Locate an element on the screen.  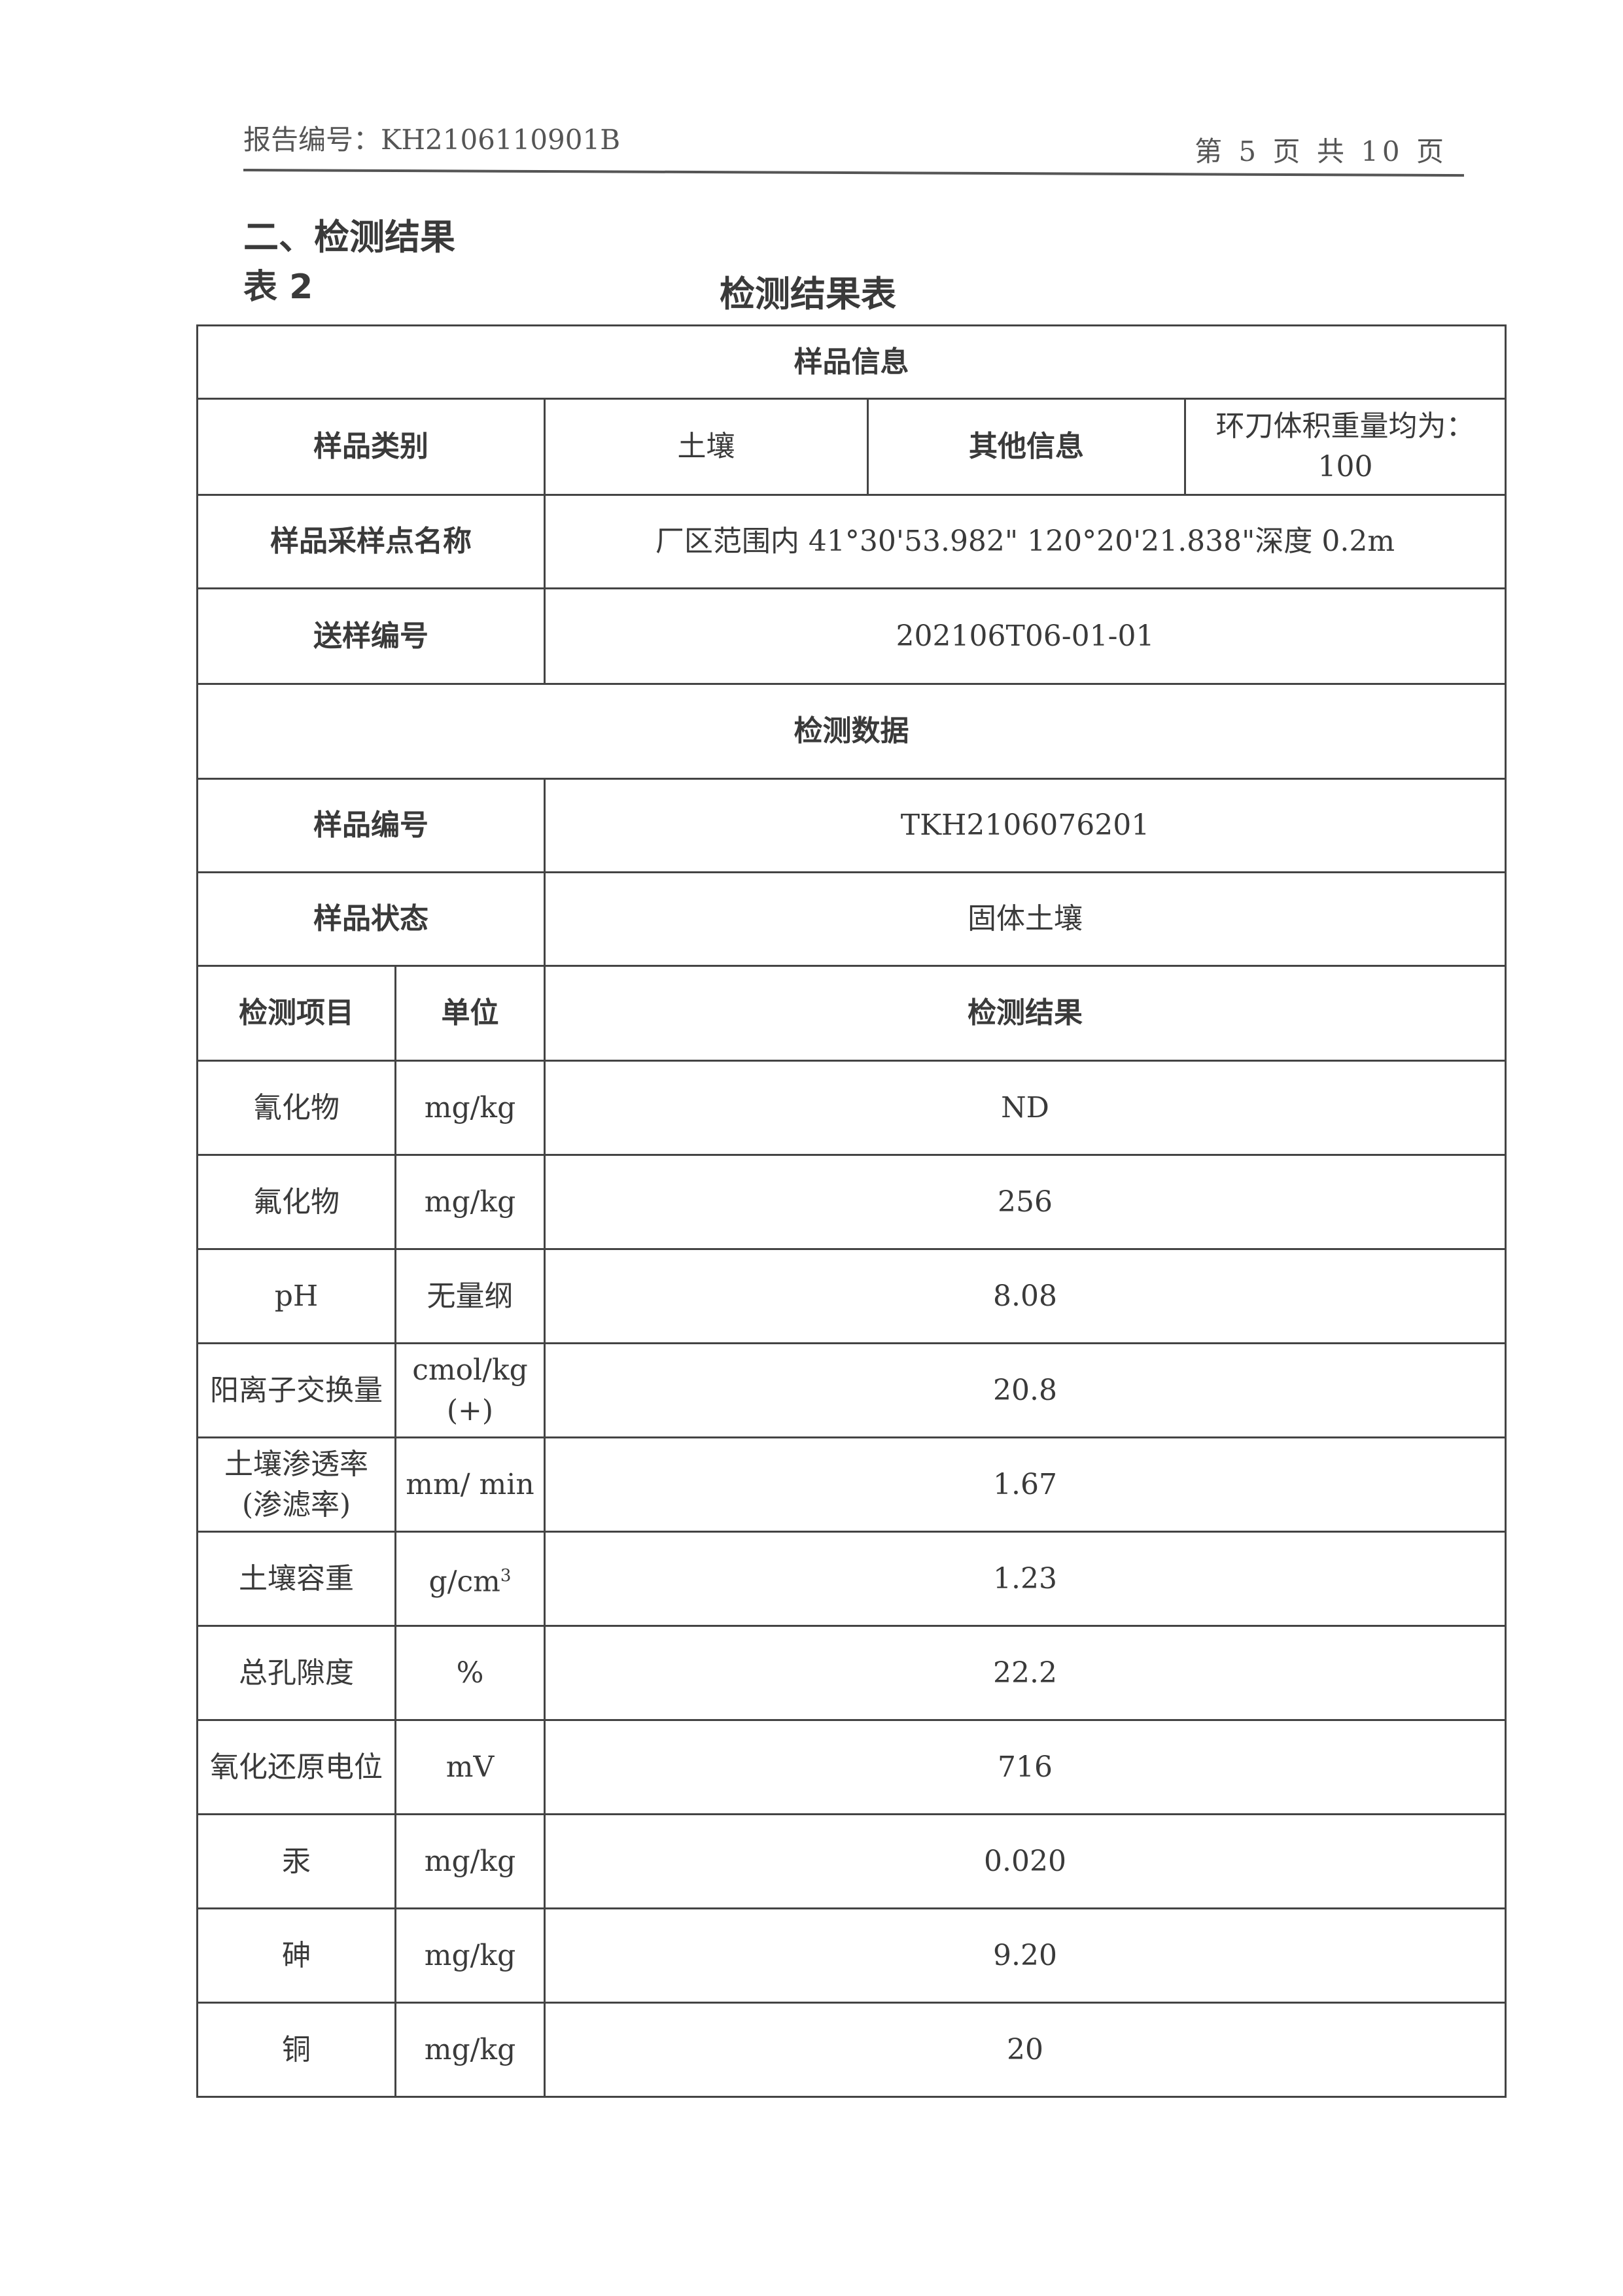
sample-state-value: 固体土壤 is located at coordinates (1025, 919).